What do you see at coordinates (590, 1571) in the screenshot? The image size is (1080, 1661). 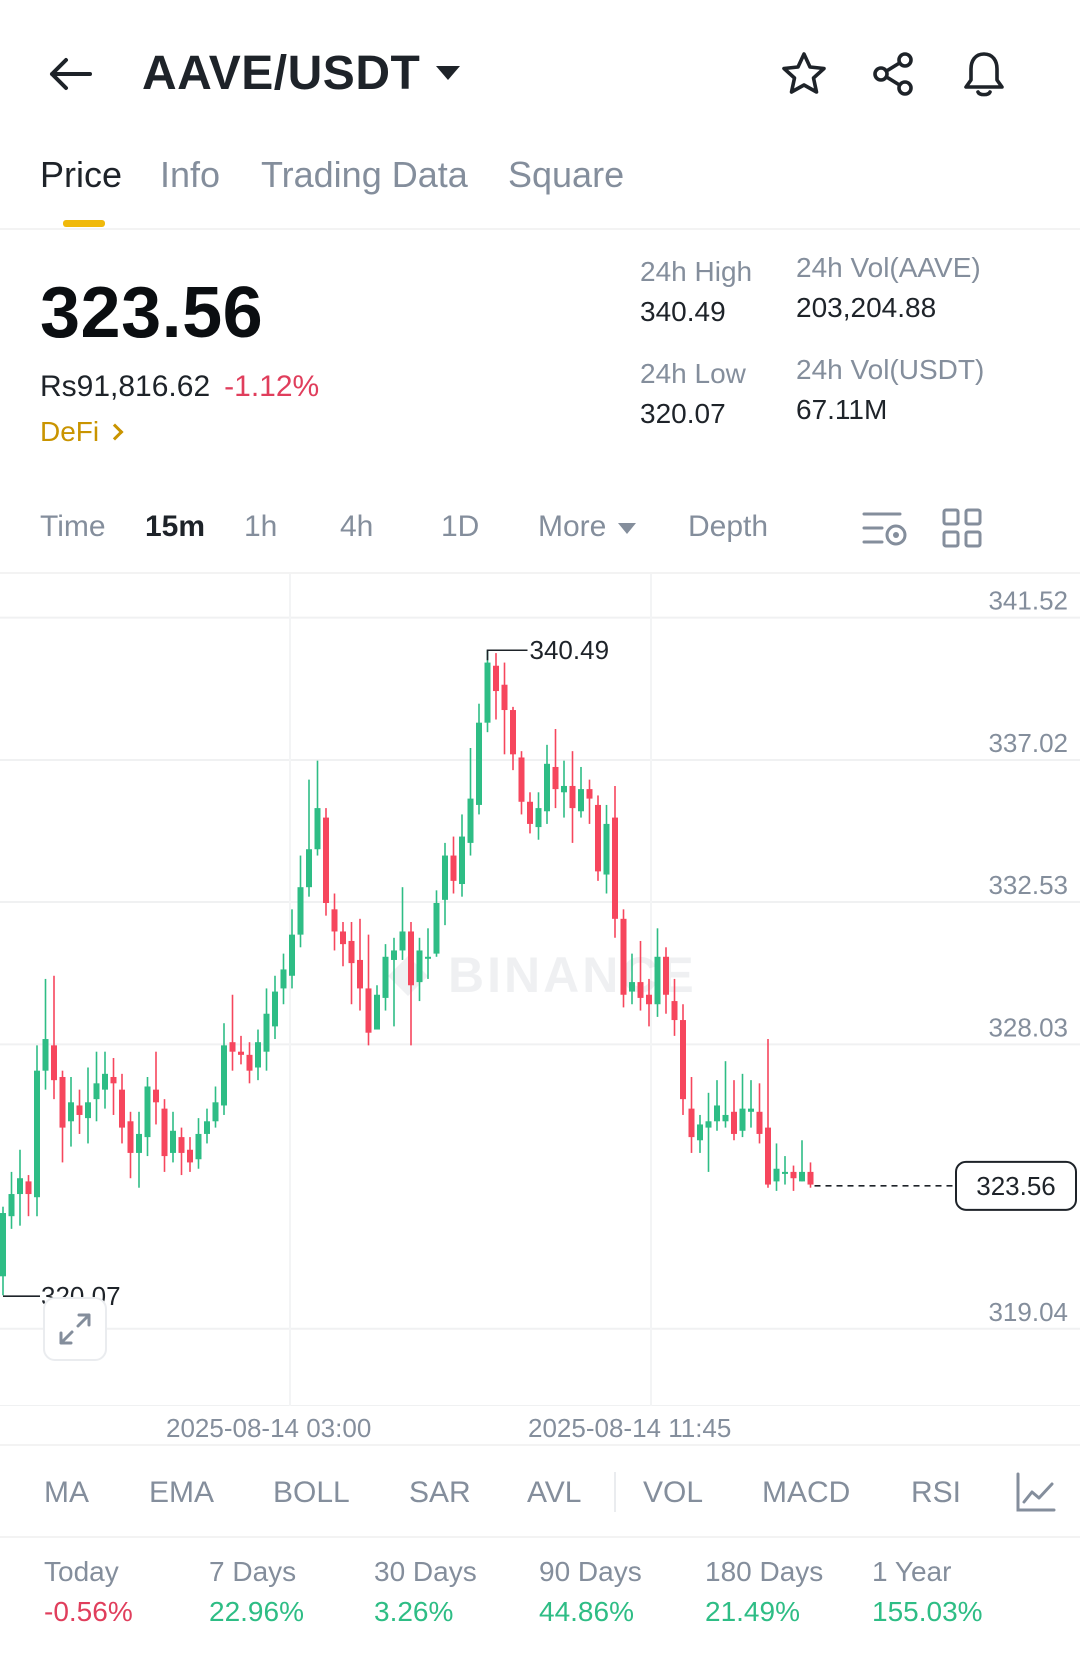 I see `perf-label-90d: 90 Days` at bounding box center [590, 1571].